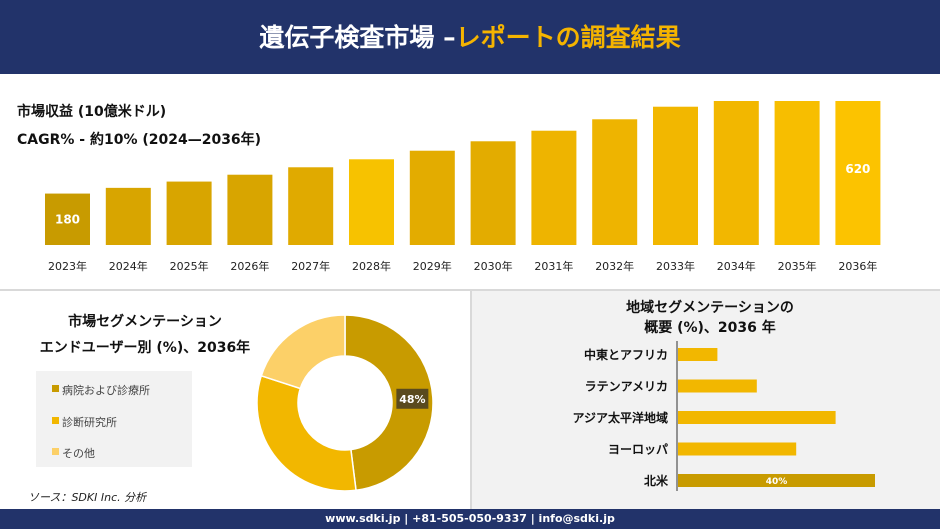 The height and width of the screenshot is (529, 940). Describe the element at coordinates (128, 266) in the screenshot. I see `x-tick-label: 2024年` at that location.